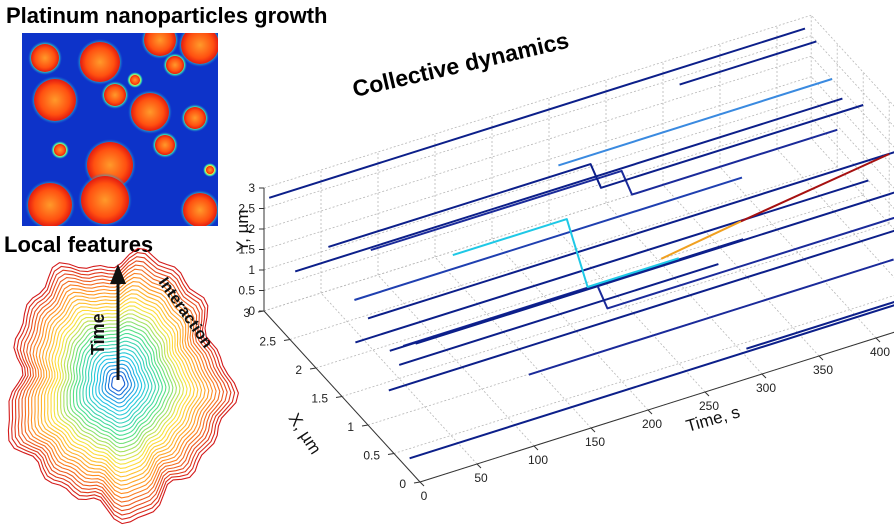  I want to click on z-tick-label: 2, so click(251, 229).